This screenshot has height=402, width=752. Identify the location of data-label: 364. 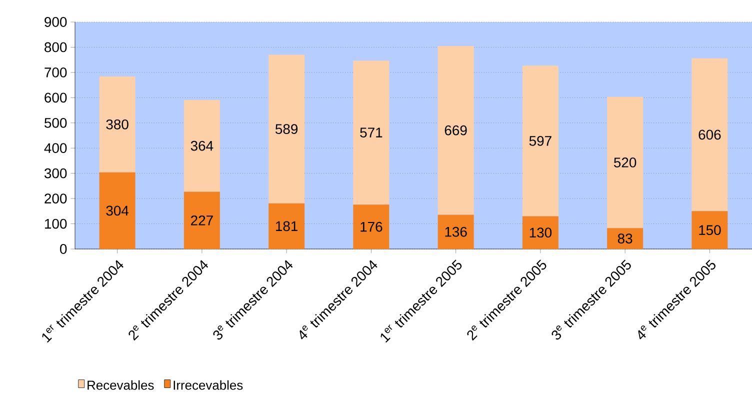
(202, 145).